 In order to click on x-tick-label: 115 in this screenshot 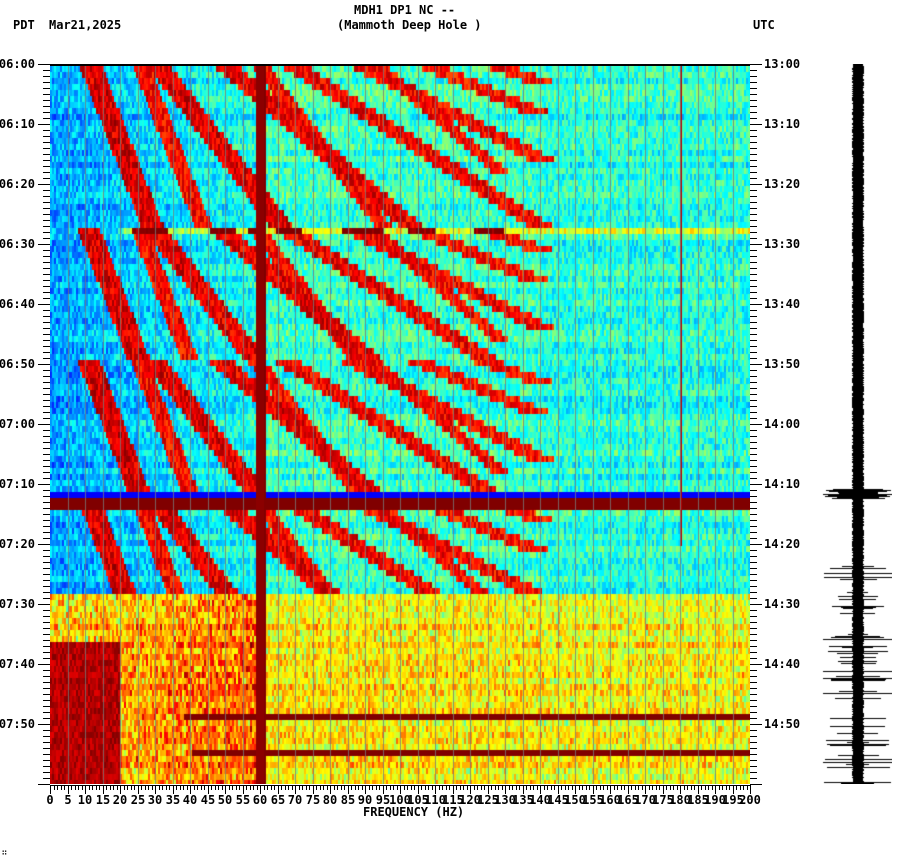, I will do `click(453, 800)`.